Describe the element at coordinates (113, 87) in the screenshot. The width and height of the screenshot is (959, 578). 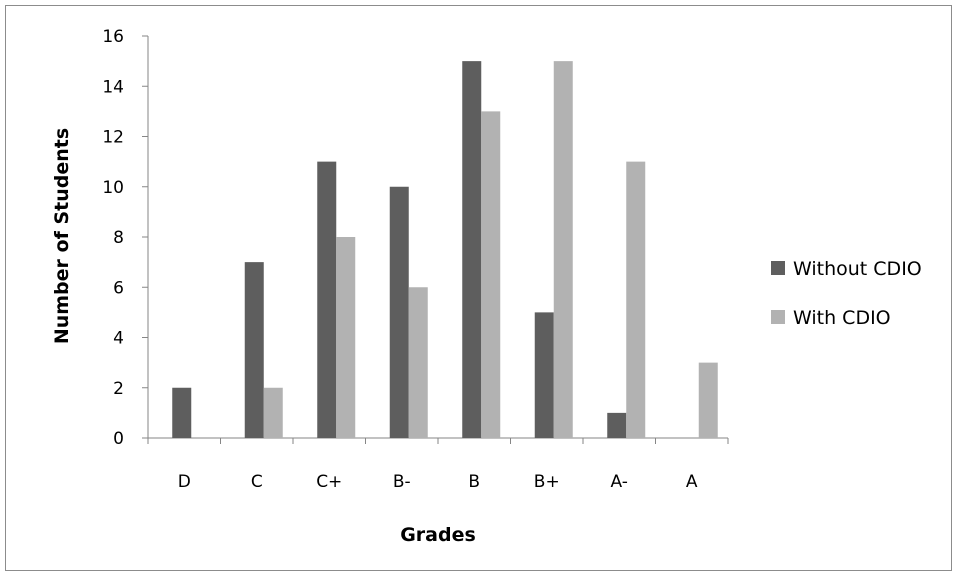
I see `y-tick-label: 14` at that location.